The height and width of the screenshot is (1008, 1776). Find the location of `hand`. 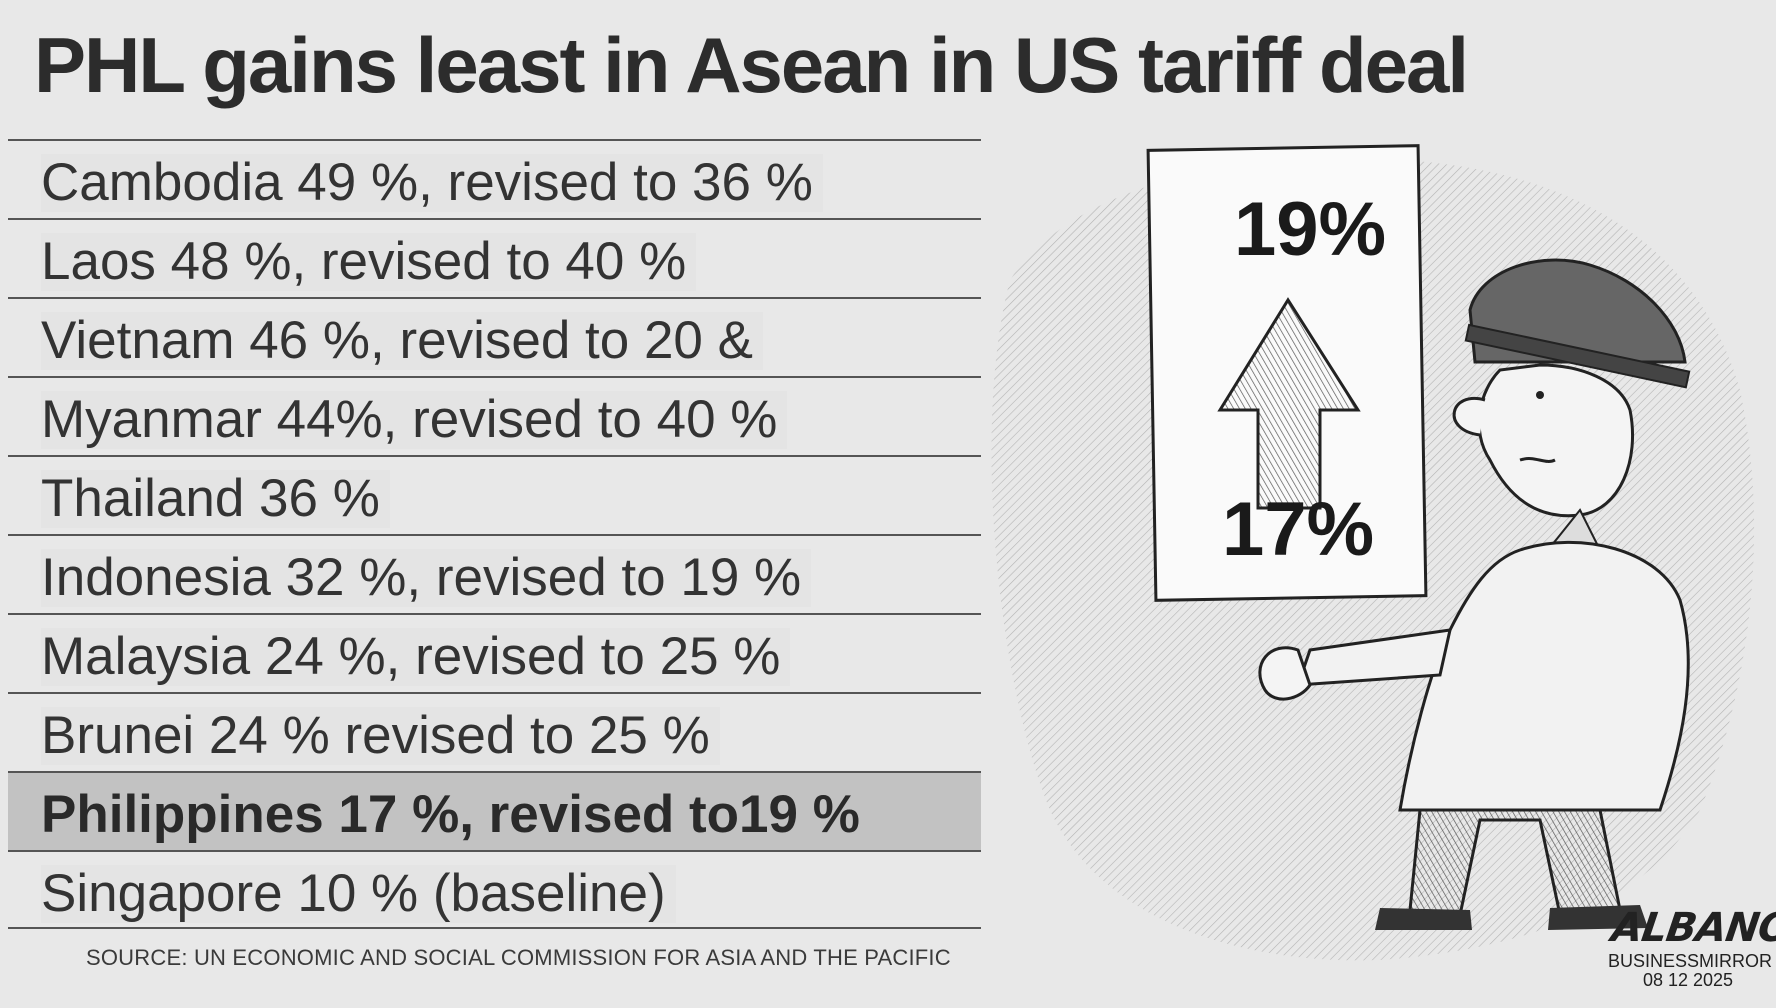

hand is located at coordinates (1285, 673).